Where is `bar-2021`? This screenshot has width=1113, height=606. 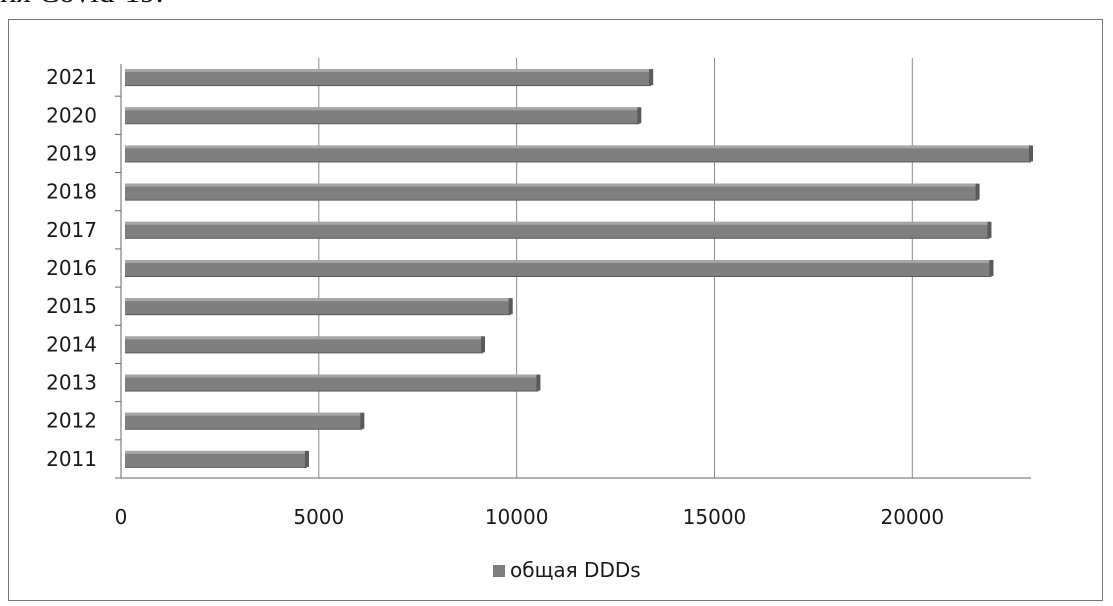 bar-2021 is located at coordinates (388, 77).